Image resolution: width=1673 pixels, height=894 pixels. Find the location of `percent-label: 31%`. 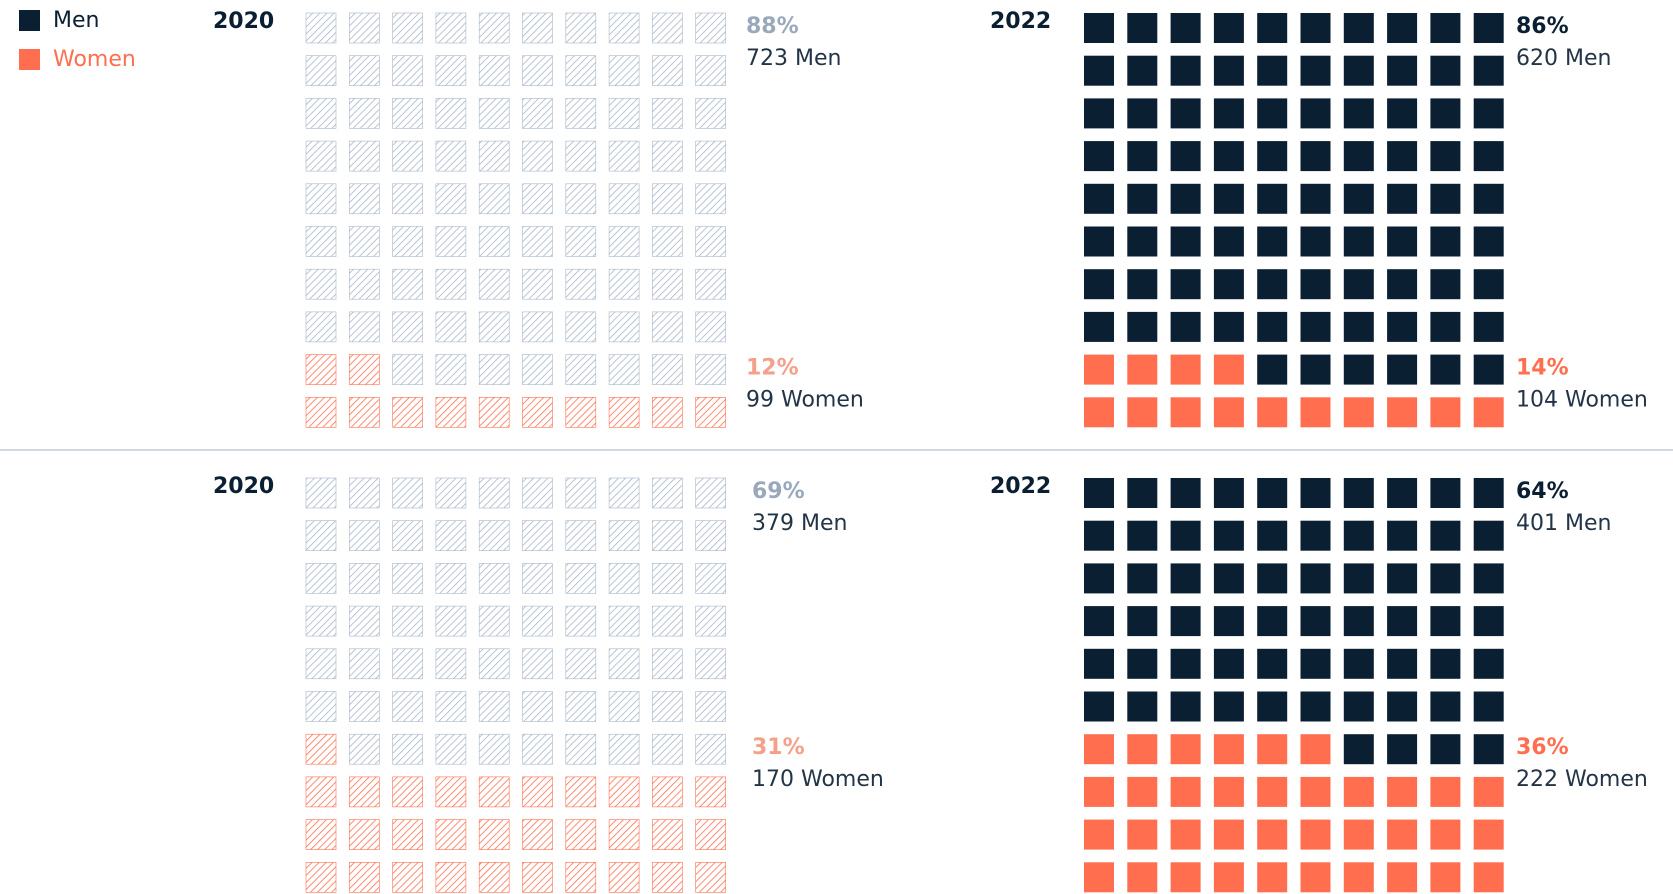

percent-label: 31% is located at coordinates (778, 747).